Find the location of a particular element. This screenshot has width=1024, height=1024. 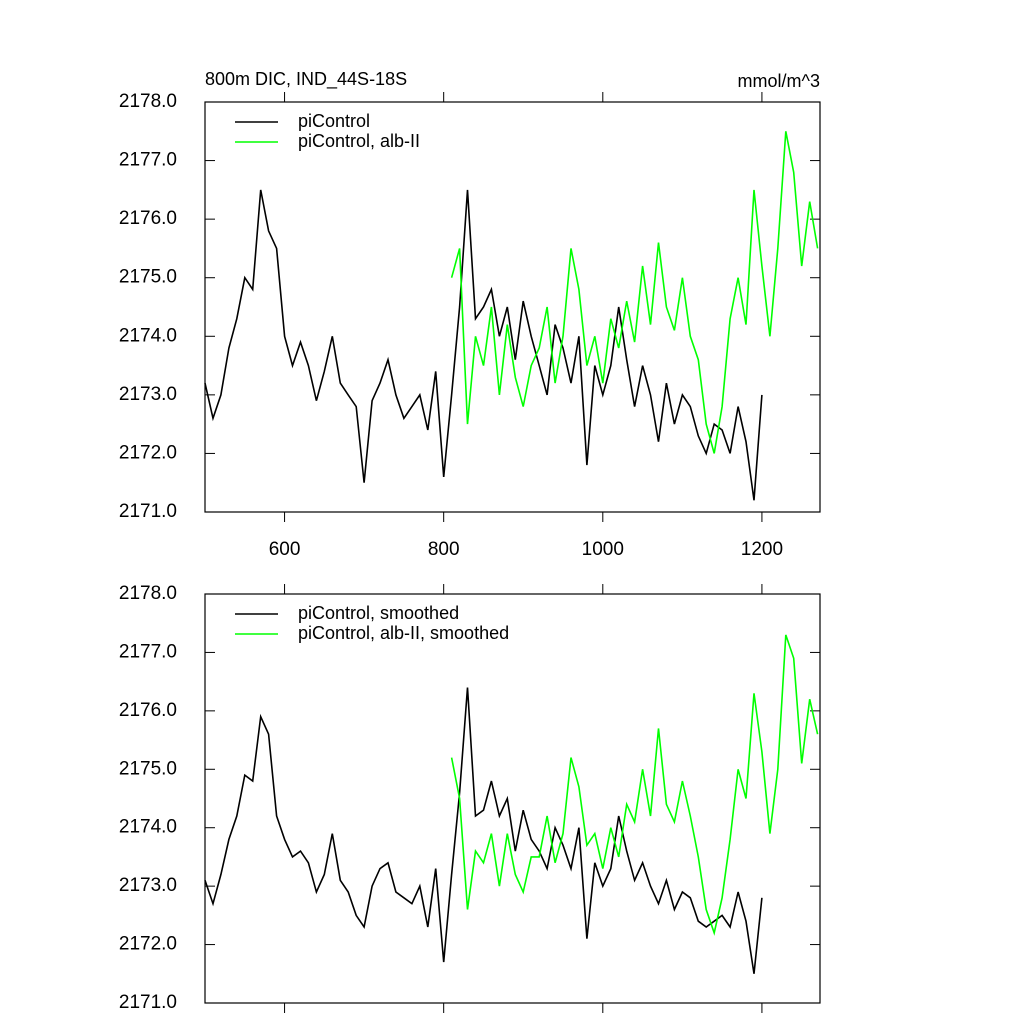

legend-label: piControl, alb-II, smoothed is located at coordinates (403, 633).